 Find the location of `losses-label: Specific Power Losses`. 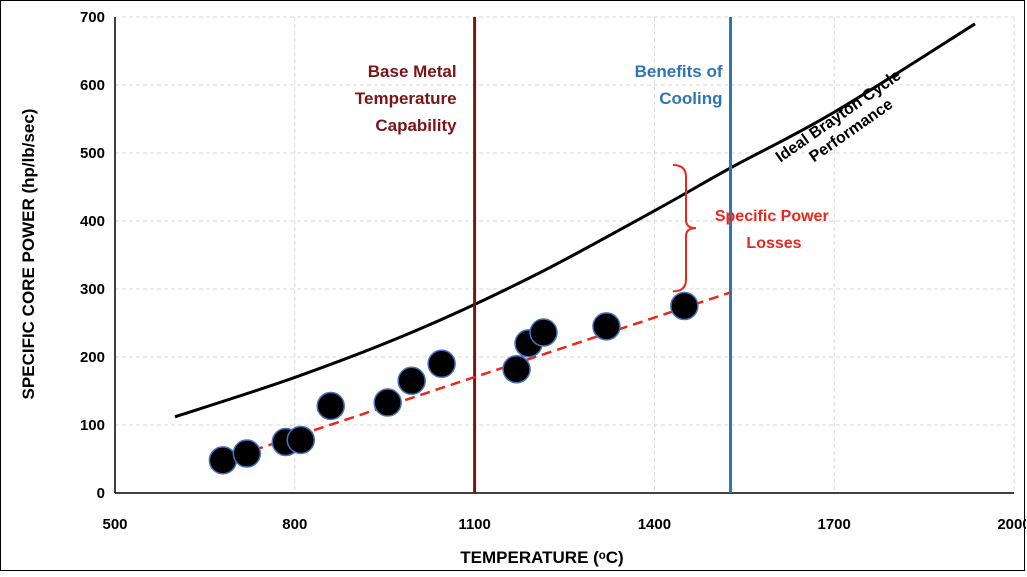

losses-label: Specific Power Losses is located at coordinates (774, 230).